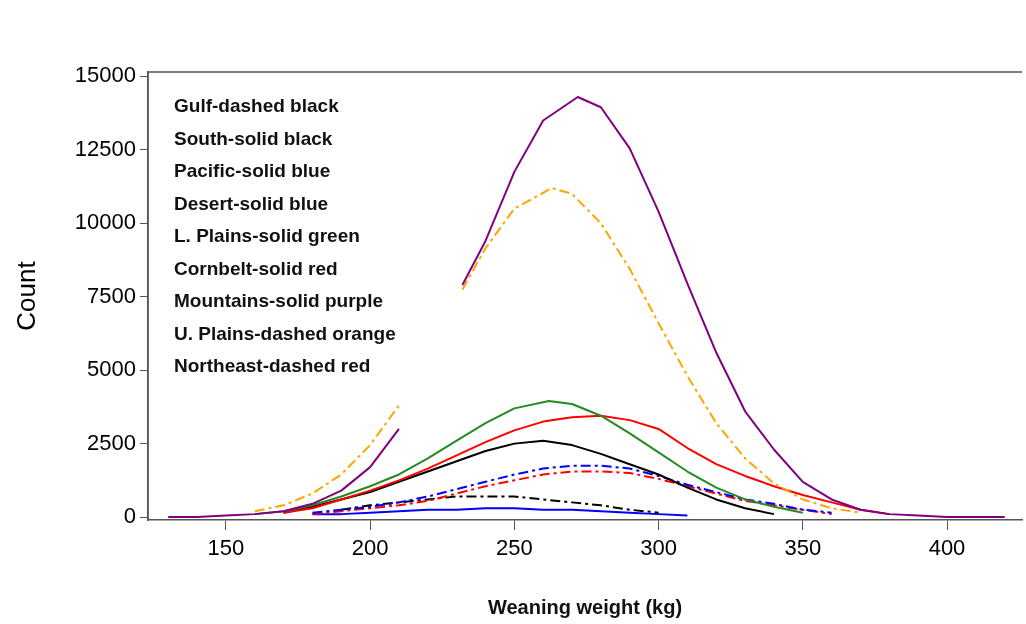 The image size is (1026, 624). What do you see at coordinates (111, 442) in the screenshot?
I see `y-tick-label: 2500` at bounding box center [111, 442].